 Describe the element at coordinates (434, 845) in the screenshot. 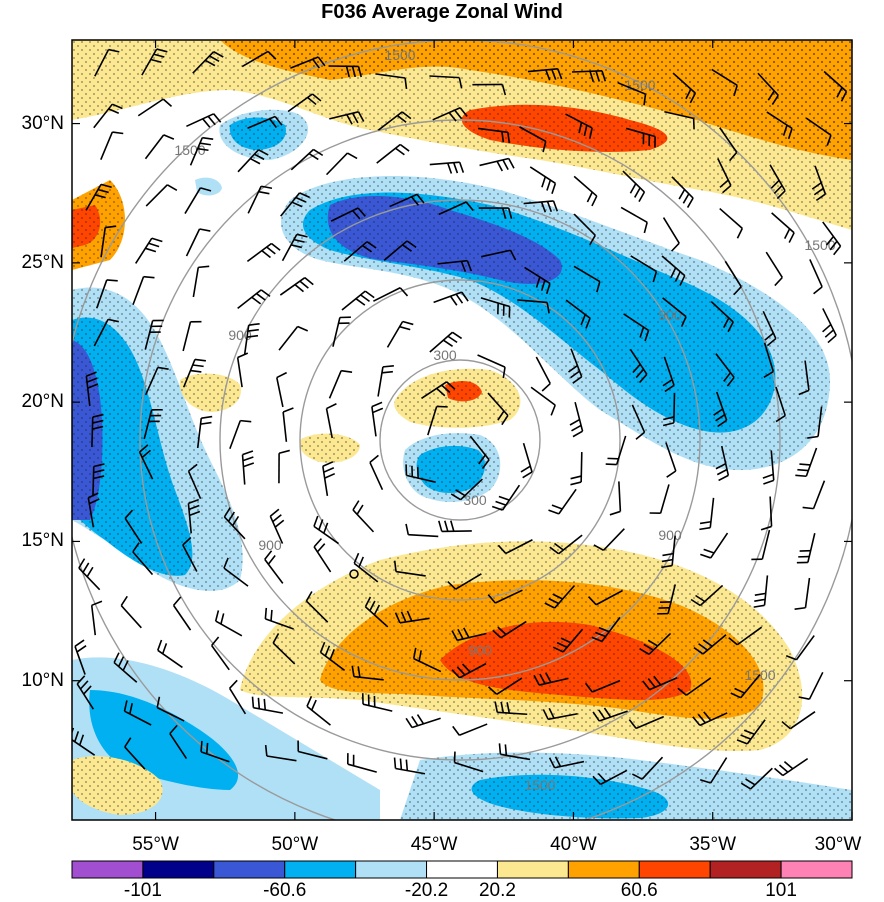

I see `lon-label: 45°W` at that location.